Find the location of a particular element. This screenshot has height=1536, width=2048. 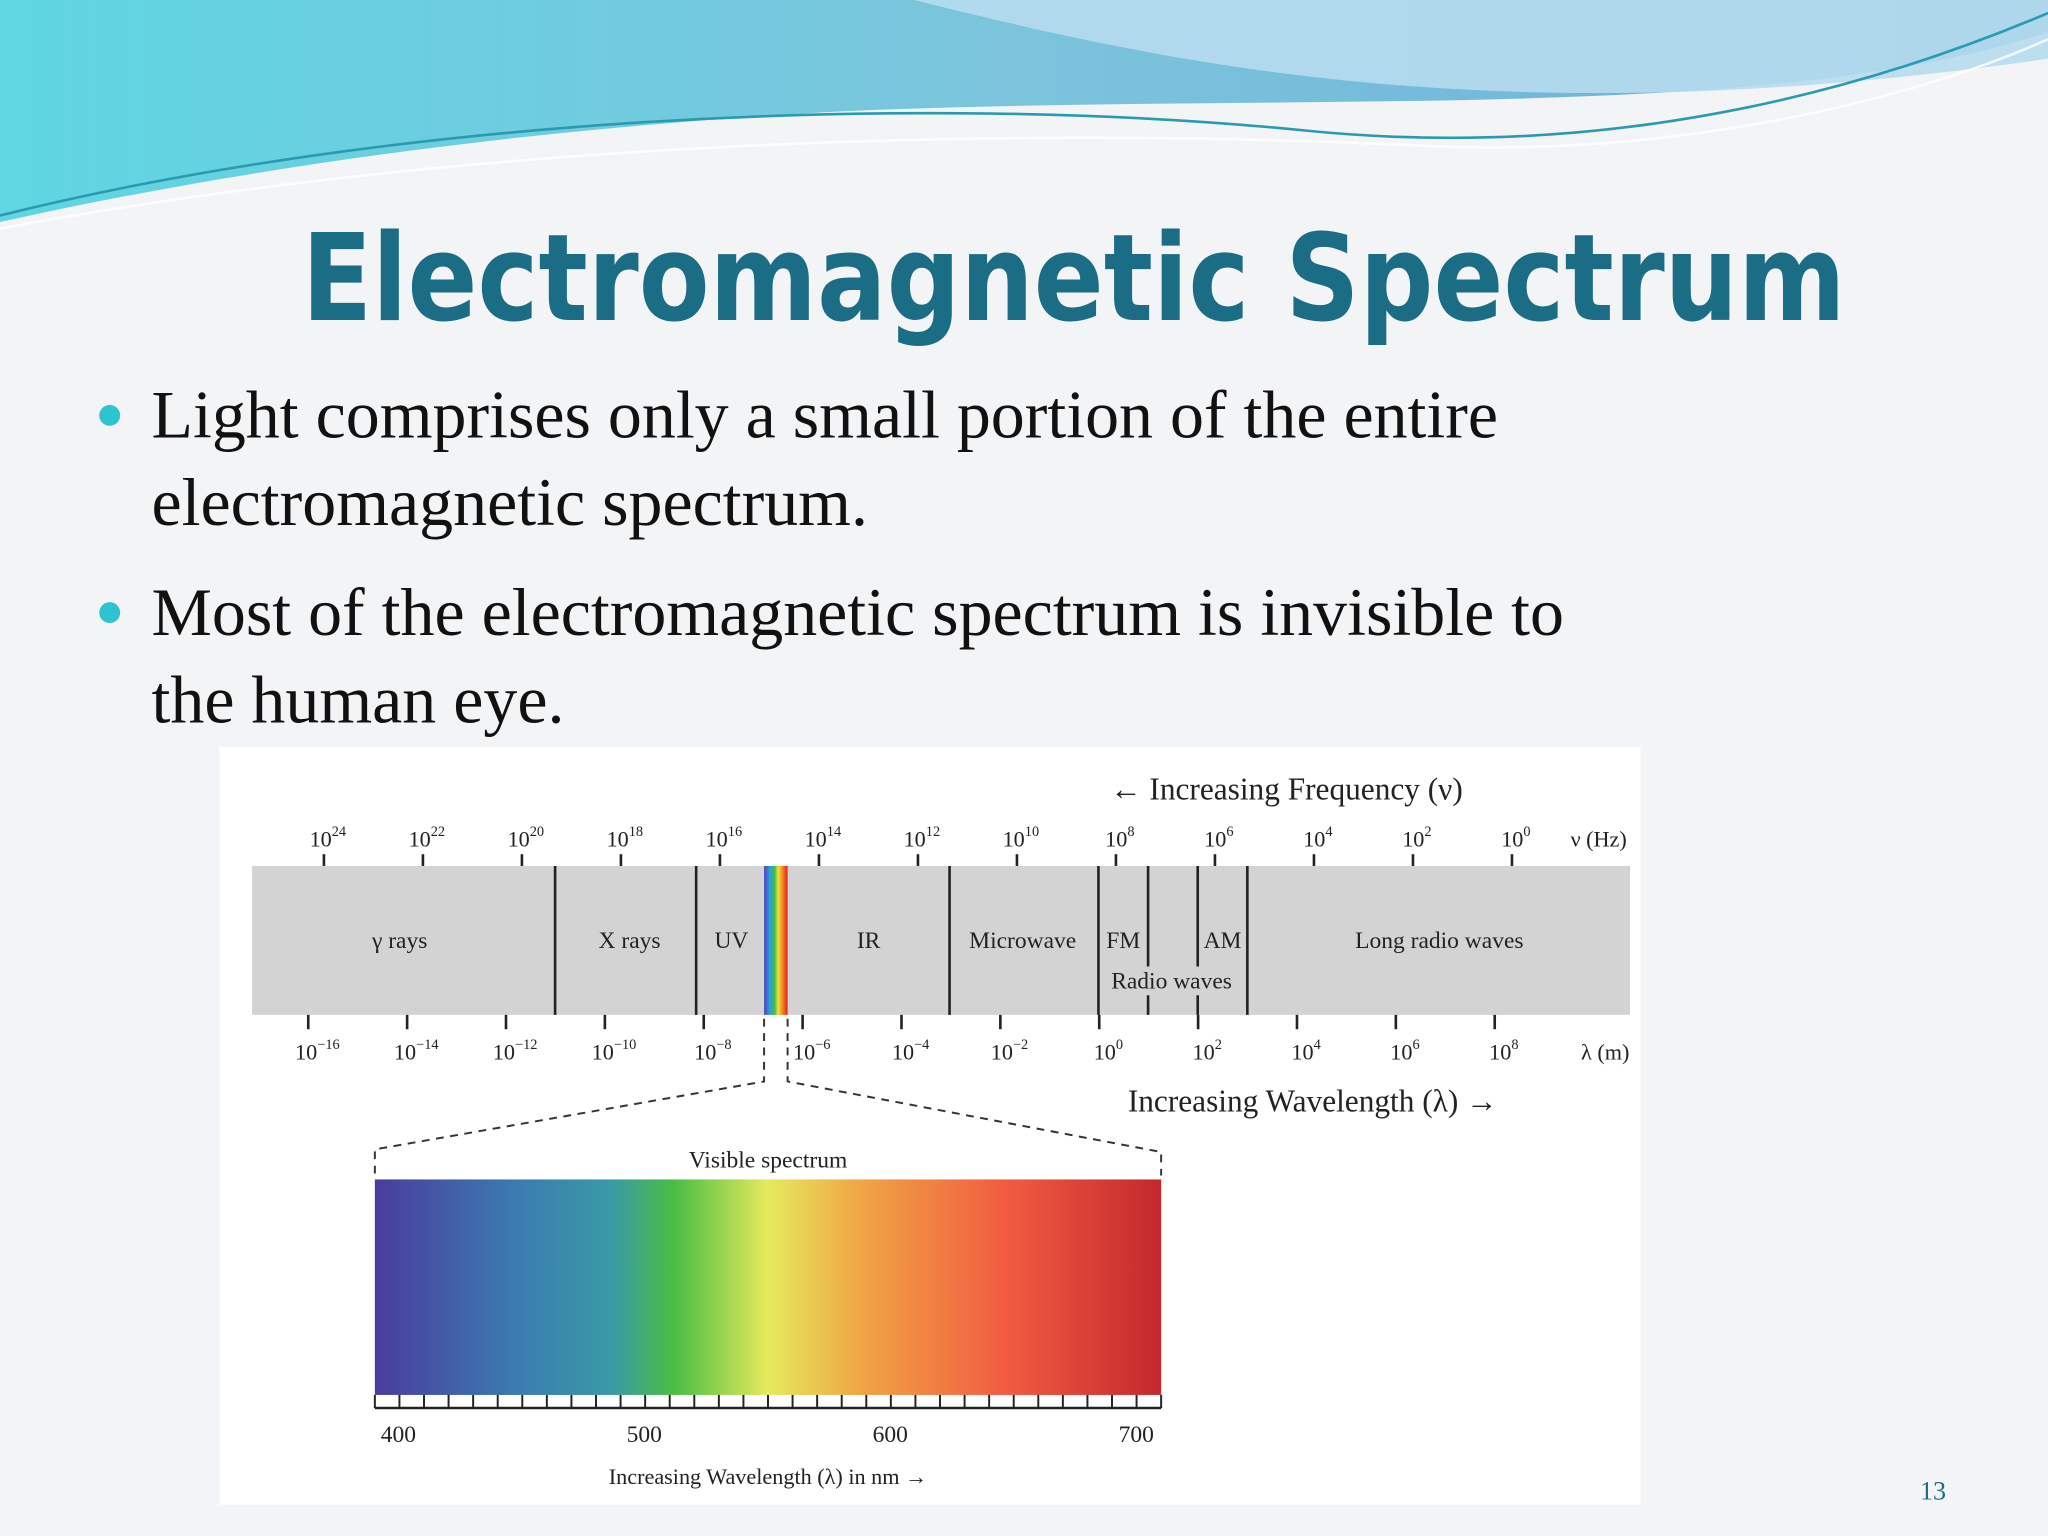

band-label: UV is located at coordinates (731, 941).